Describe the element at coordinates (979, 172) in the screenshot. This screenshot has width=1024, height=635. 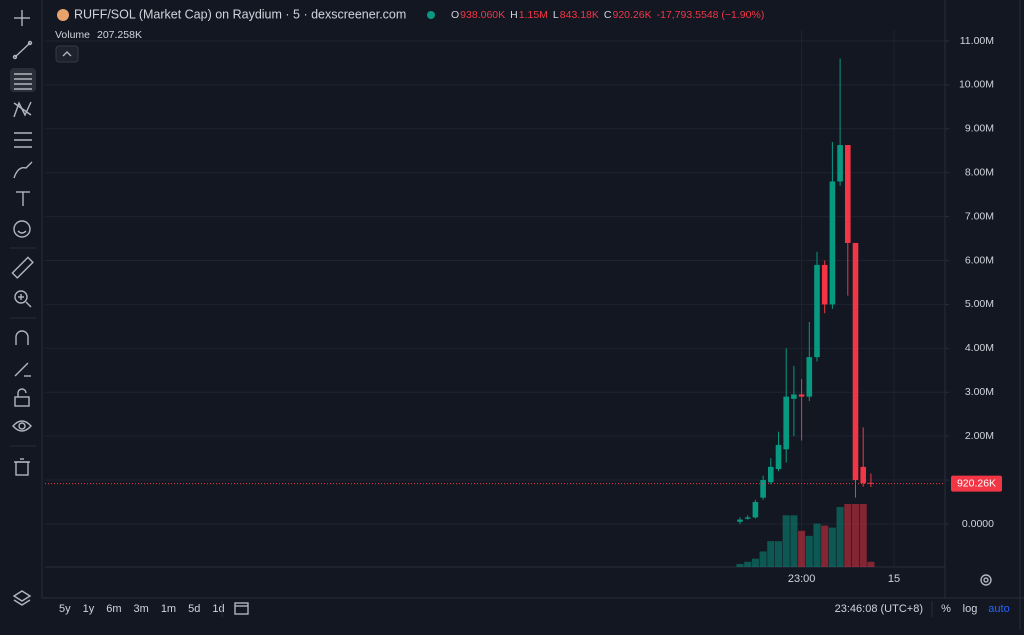
I see `y-tick-label: 8.00M` at that location.